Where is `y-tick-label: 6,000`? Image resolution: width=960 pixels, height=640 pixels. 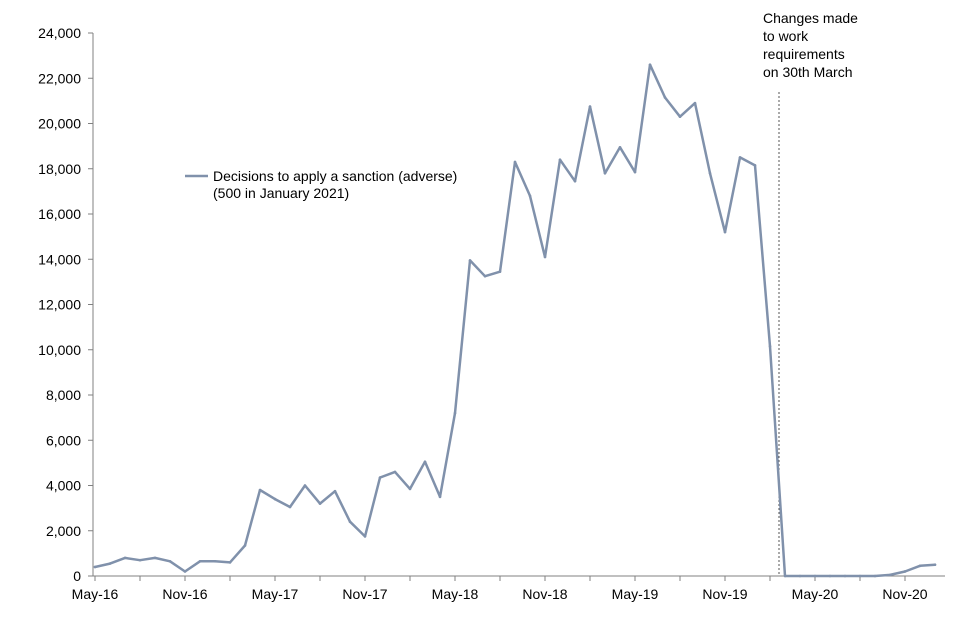 y-tick-label: 6,000 is located at coordinates (63, 440).